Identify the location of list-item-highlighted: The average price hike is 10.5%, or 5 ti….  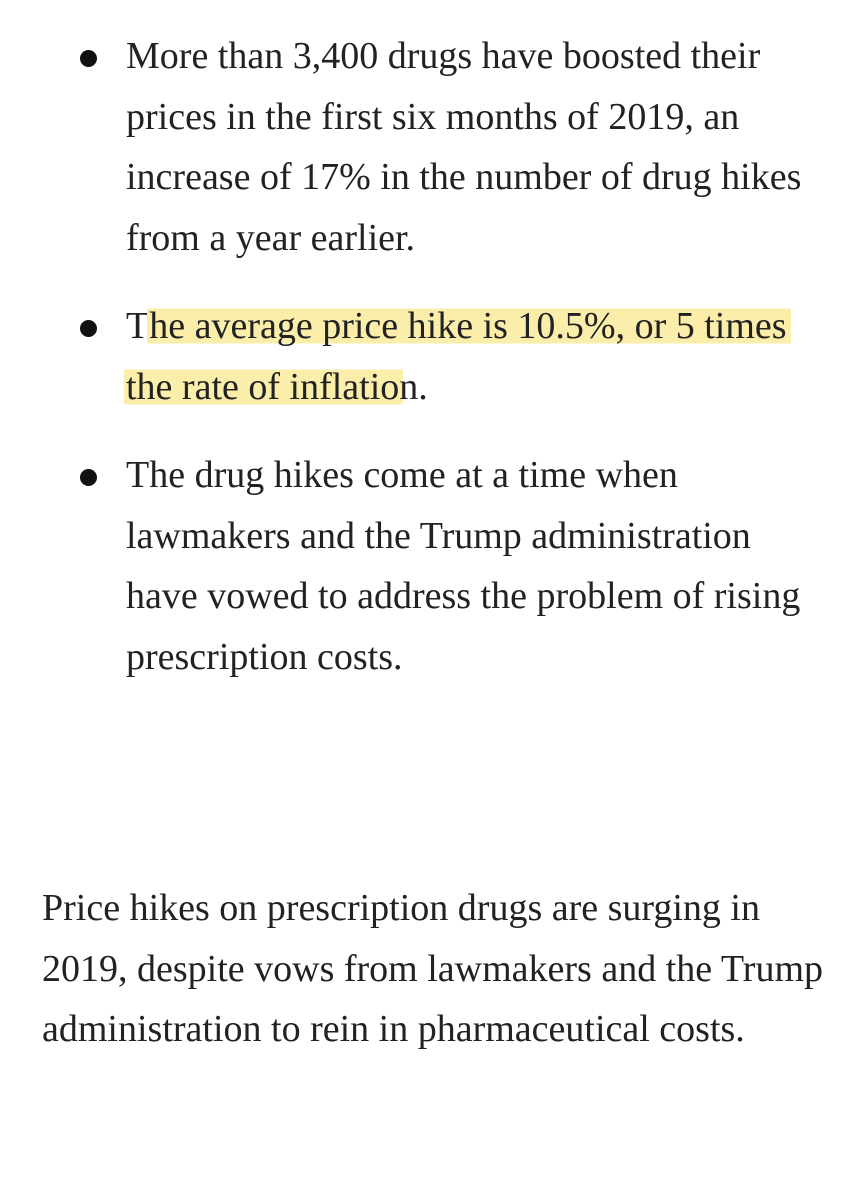
(432, 356).